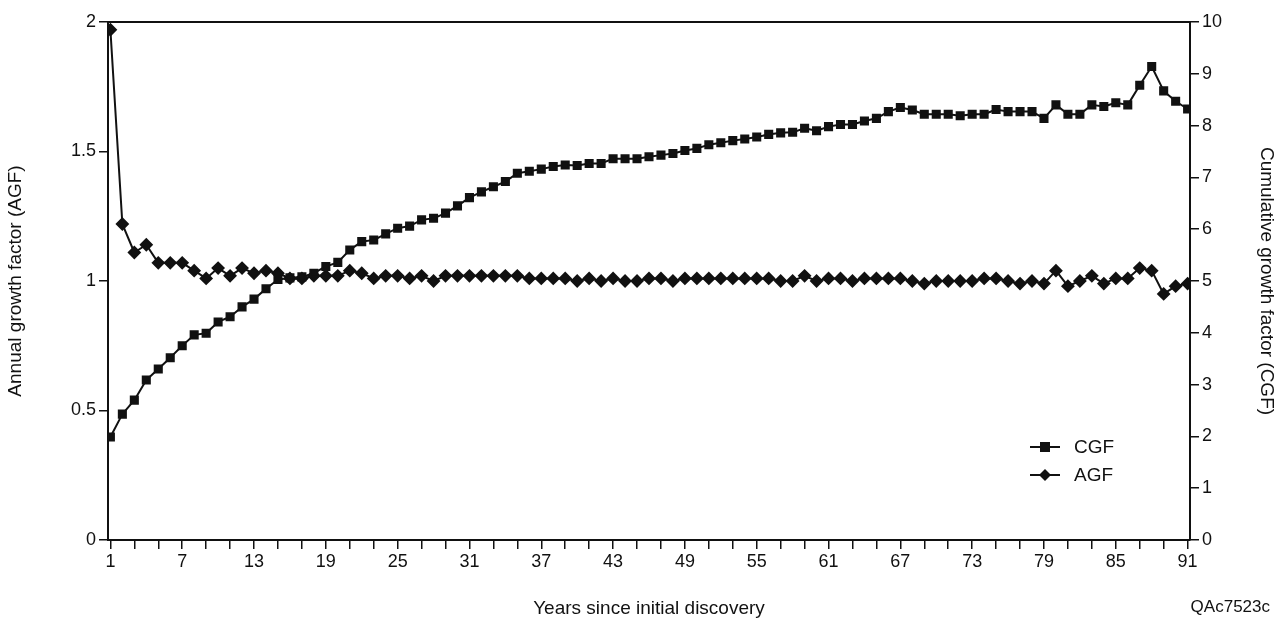 This screenshot has width=1282, height=624. I want to click on y2-tick-label: 4, so click(1207, 331).